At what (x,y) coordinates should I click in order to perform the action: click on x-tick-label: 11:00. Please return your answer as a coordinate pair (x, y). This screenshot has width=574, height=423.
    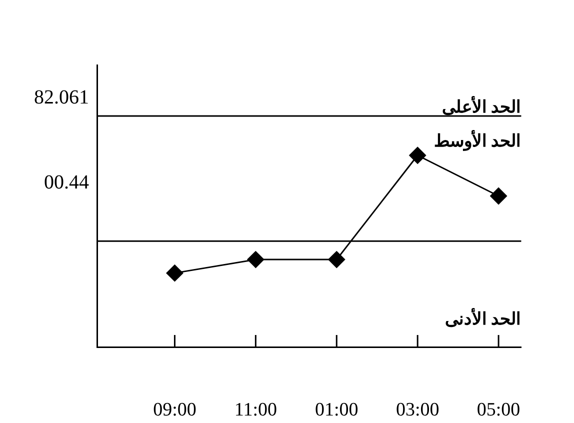
    Looking at the image, I should click on (255, 409).